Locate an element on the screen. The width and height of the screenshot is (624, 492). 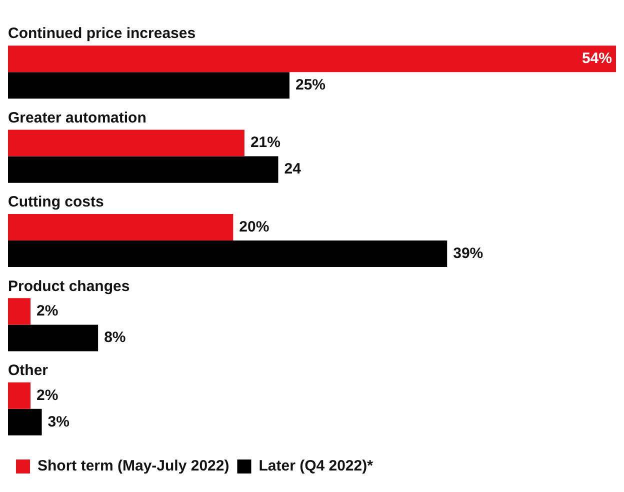
legend-label: Later (Q4 2022)* is located at coordinates (316, 466).